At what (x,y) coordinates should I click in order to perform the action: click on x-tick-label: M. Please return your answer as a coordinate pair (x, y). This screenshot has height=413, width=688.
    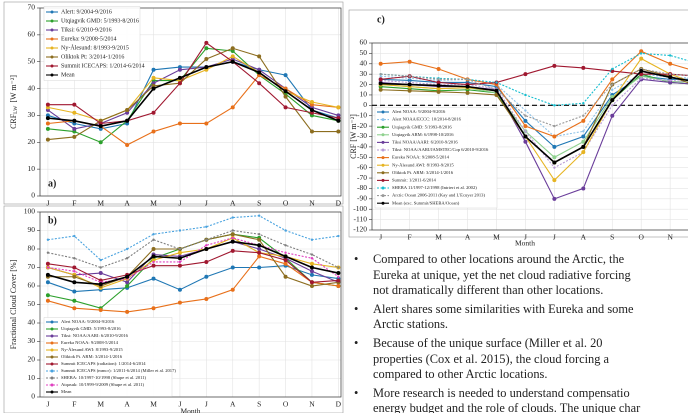
    Looking at the image, I should click on (496, 237).